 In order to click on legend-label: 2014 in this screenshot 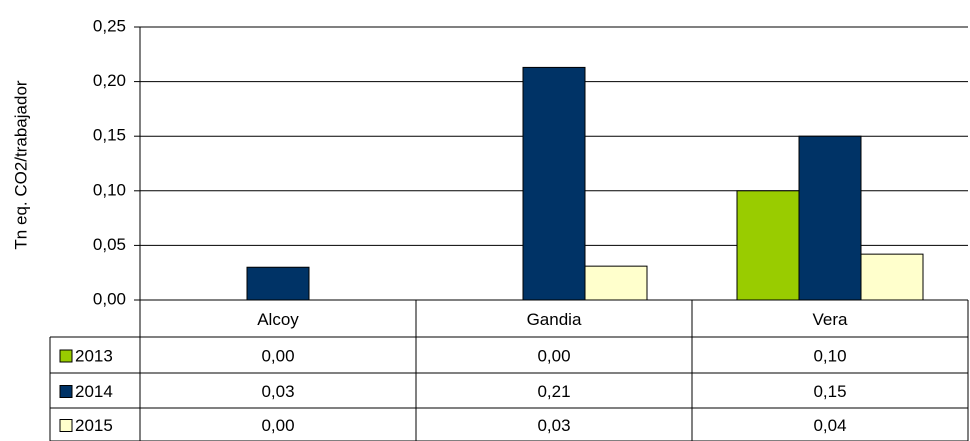, I will do `click(94, 391)`.